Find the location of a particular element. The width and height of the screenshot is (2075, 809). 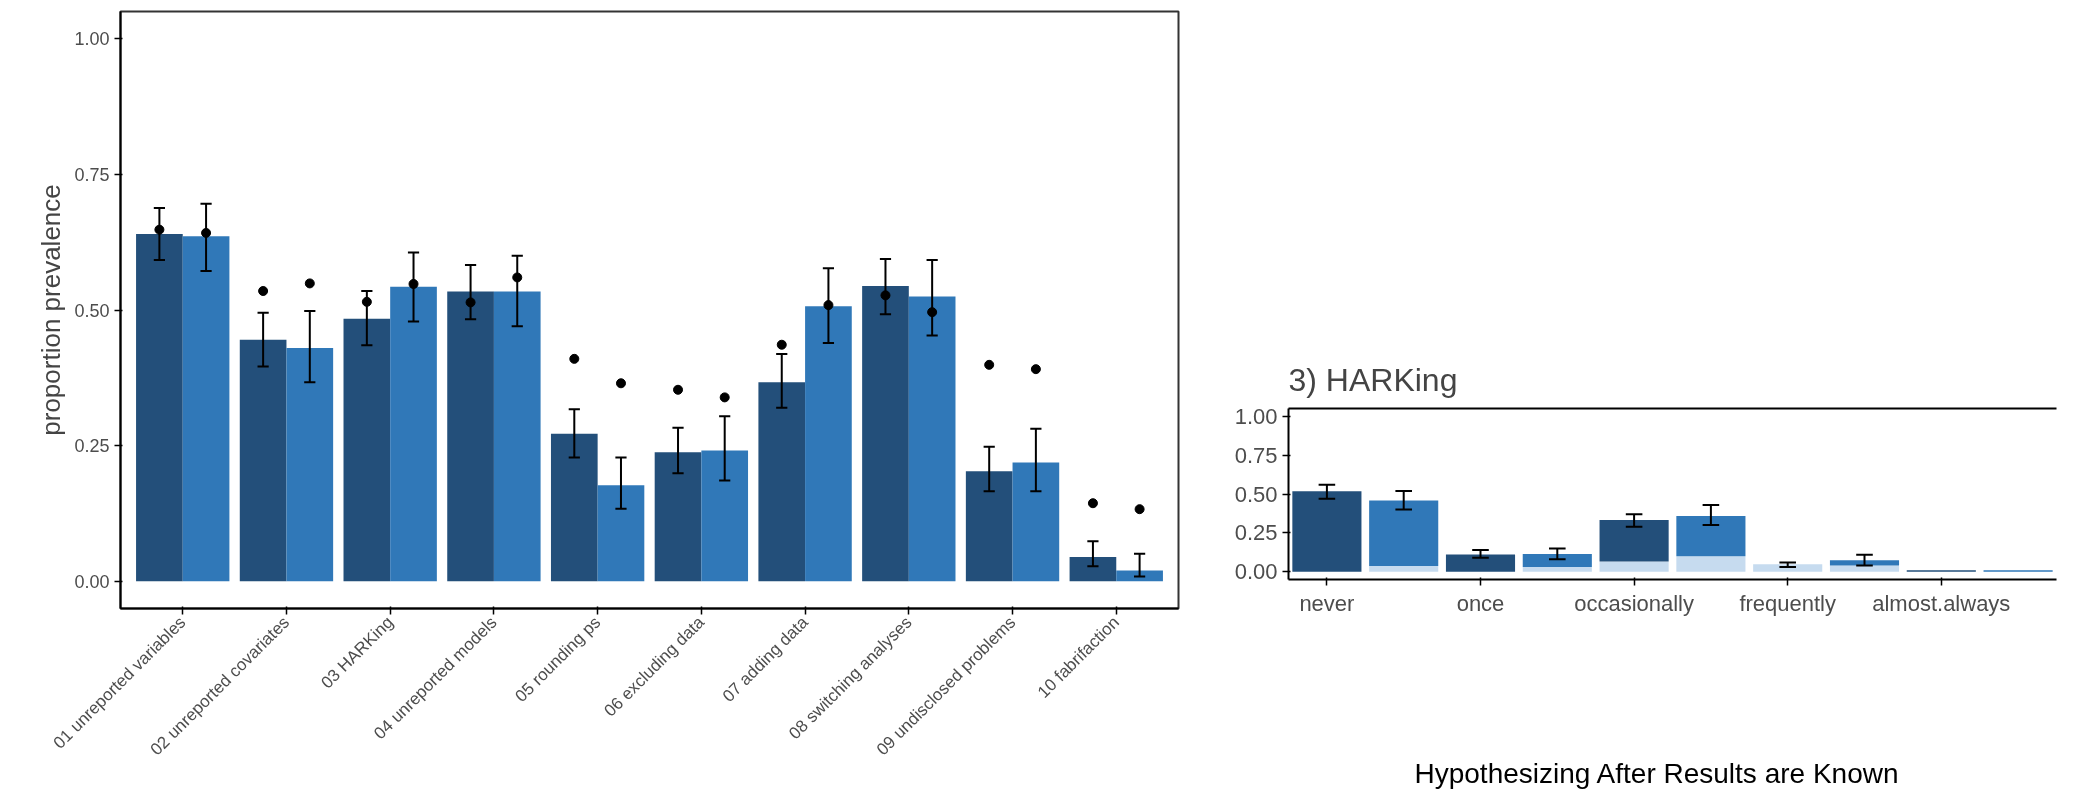

x-tick-label: once is located at coordinates (1480, 603).